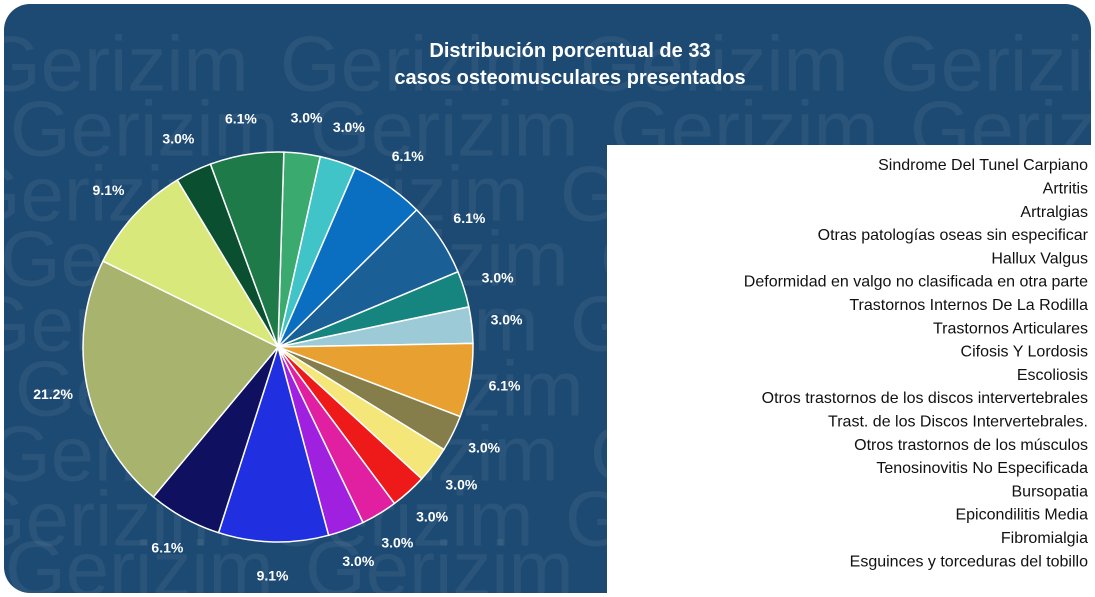 The width and height of the screenshot is (1095, 597). Describe the element at coordinates (1039, 258) in the screenshot. I see `legend-entry: Hallux Valgus` at that location.